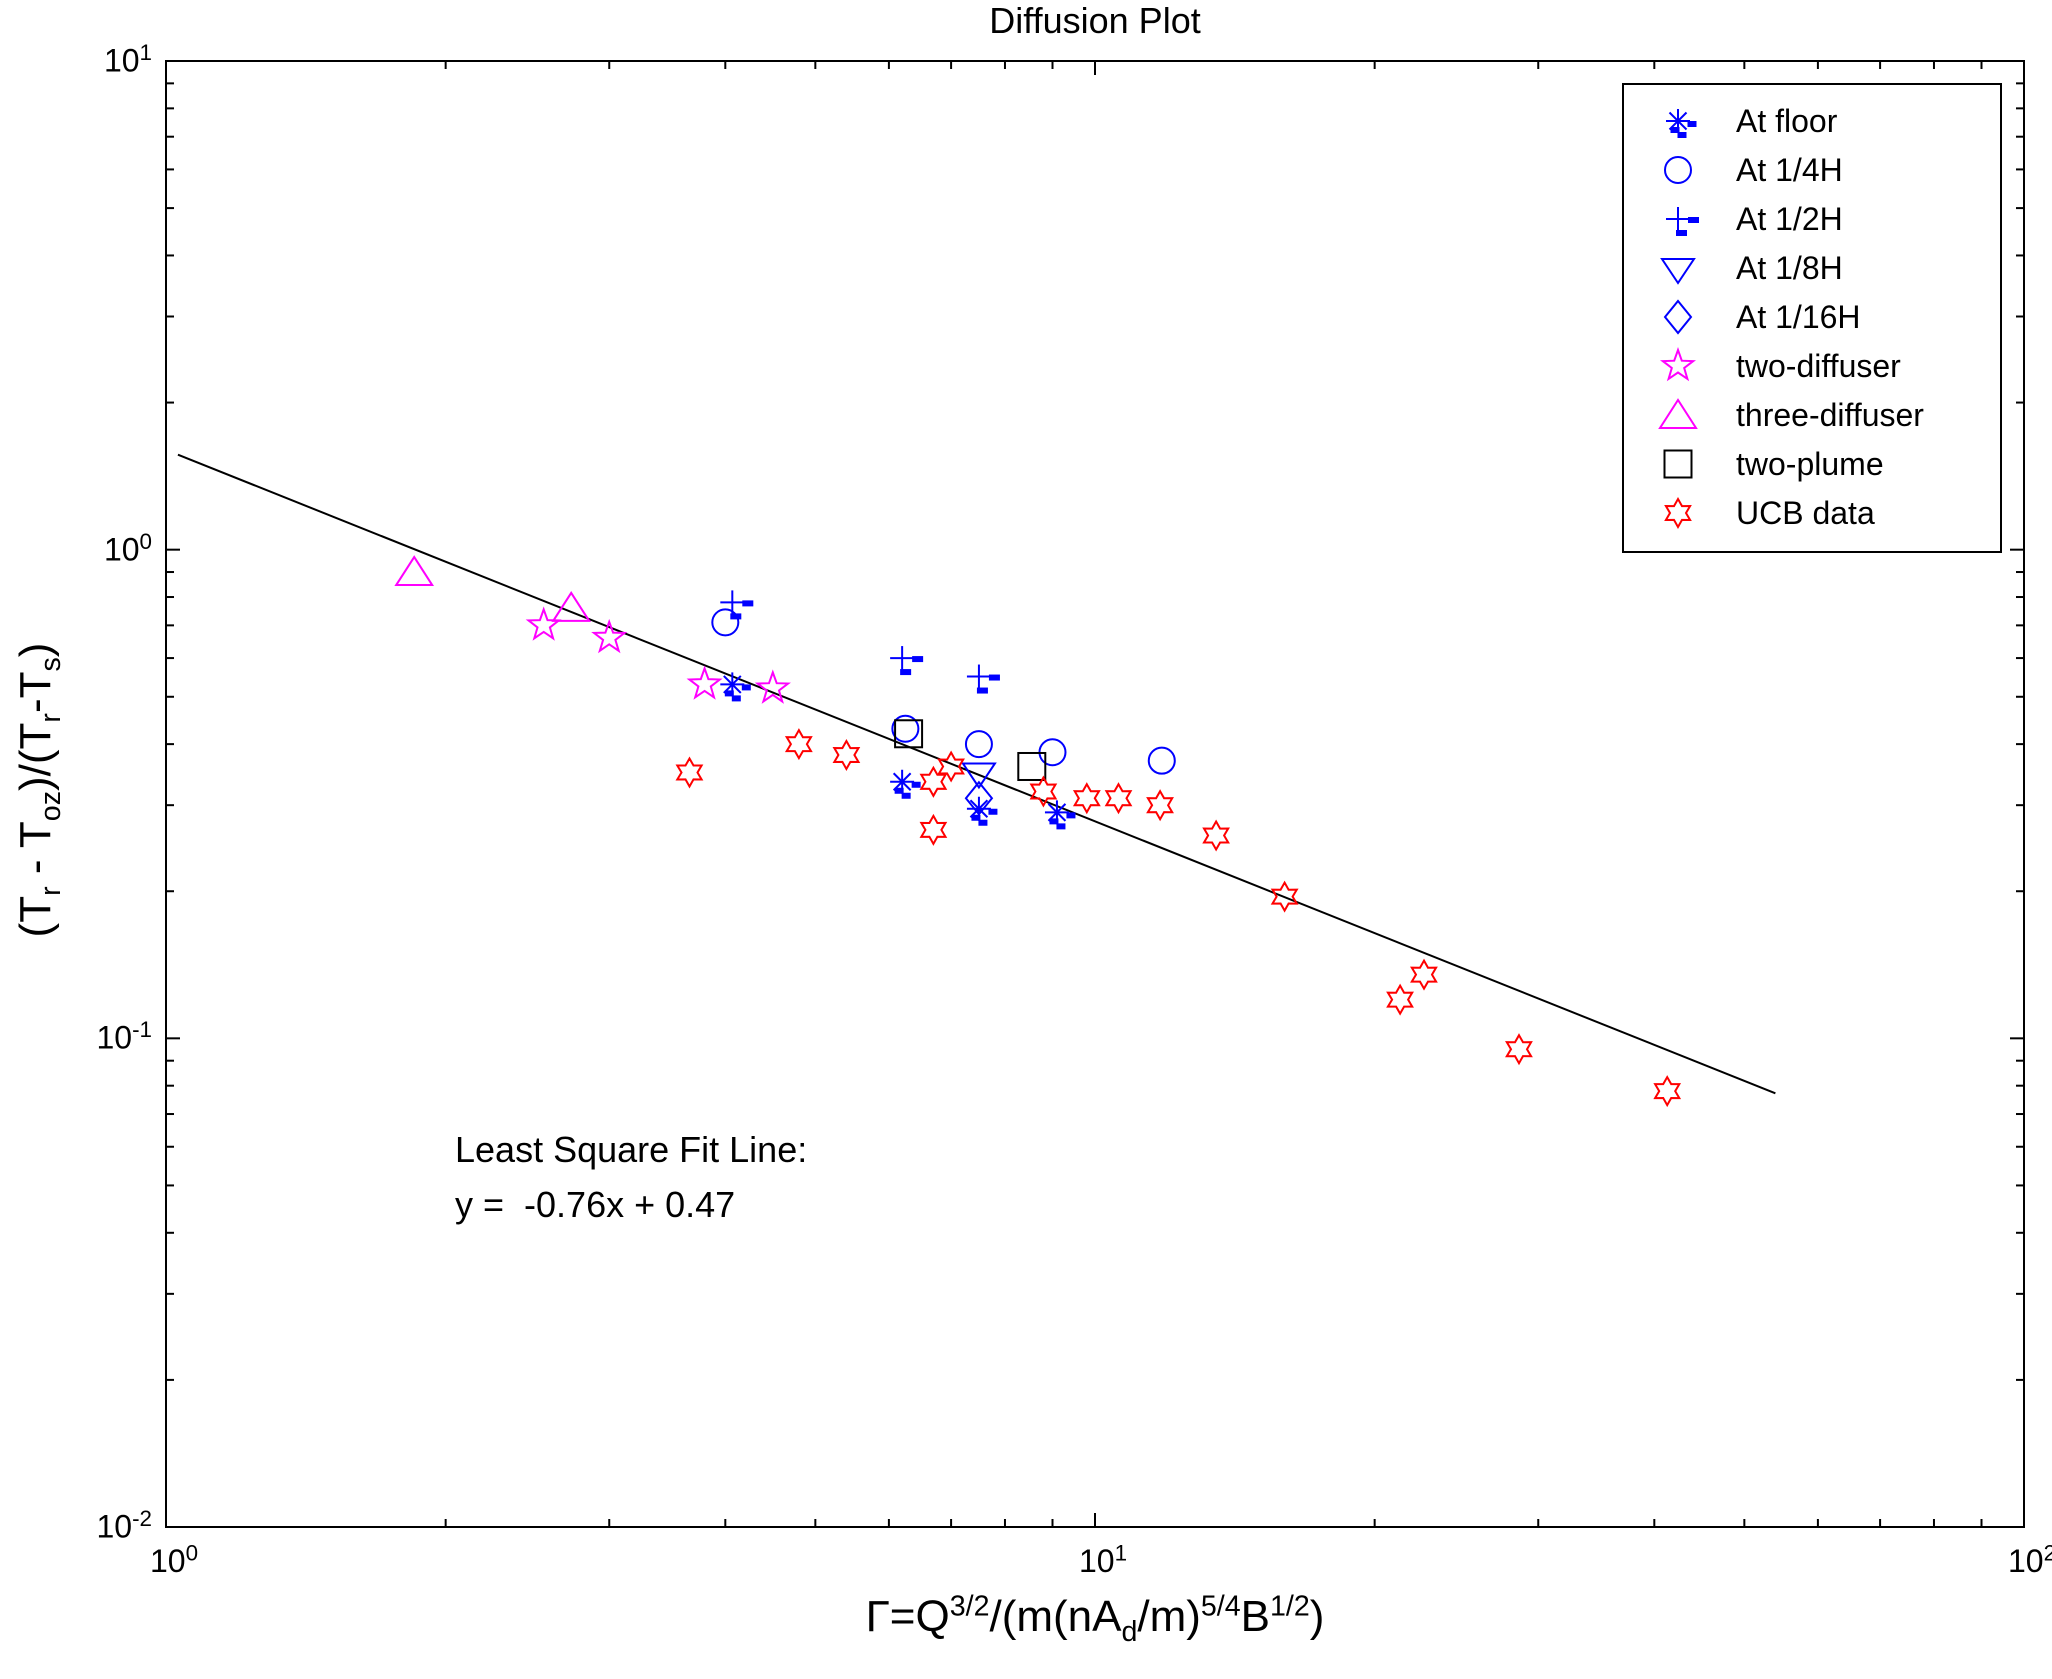 This screenshot has width=2052, height=1679. Describe the element at coordinates (127, 548) in the screenshot. I see `y-tick-label: 10⁰` at that location.